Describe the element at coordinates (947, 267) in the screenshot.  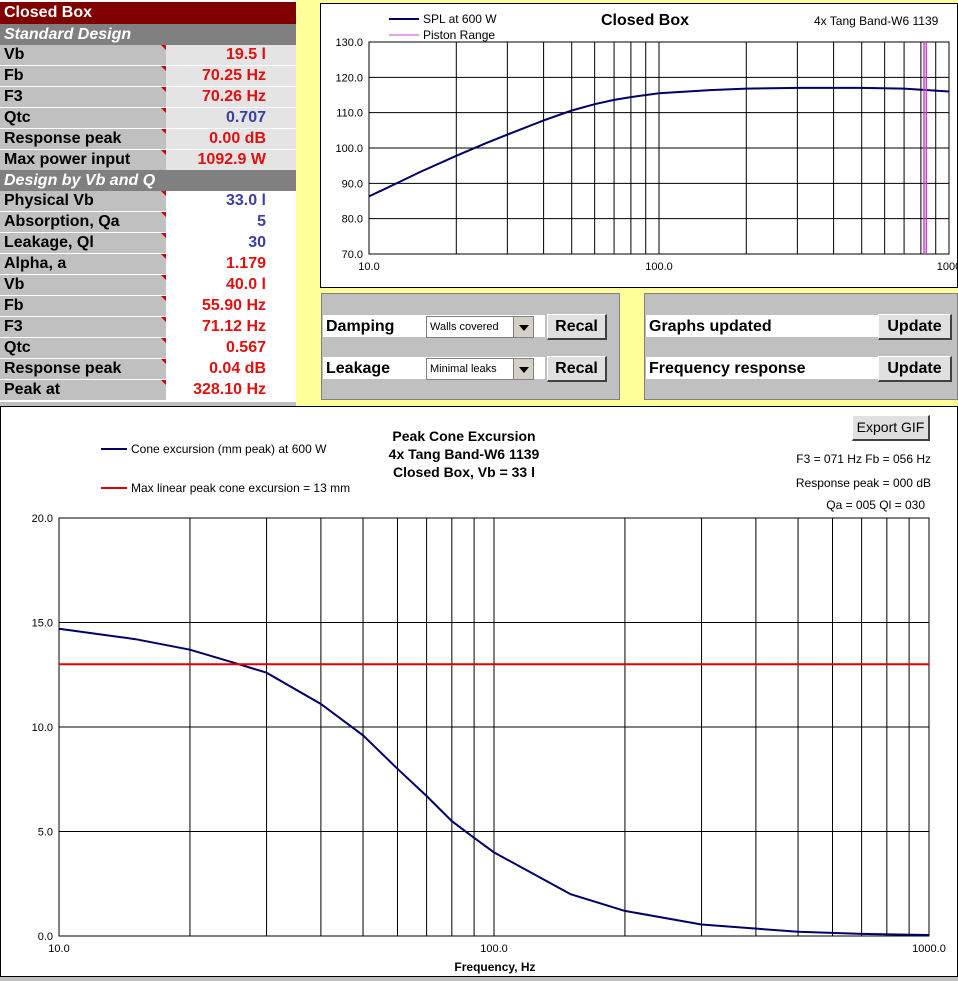
I see `x-tick-label: 1000` at that location.